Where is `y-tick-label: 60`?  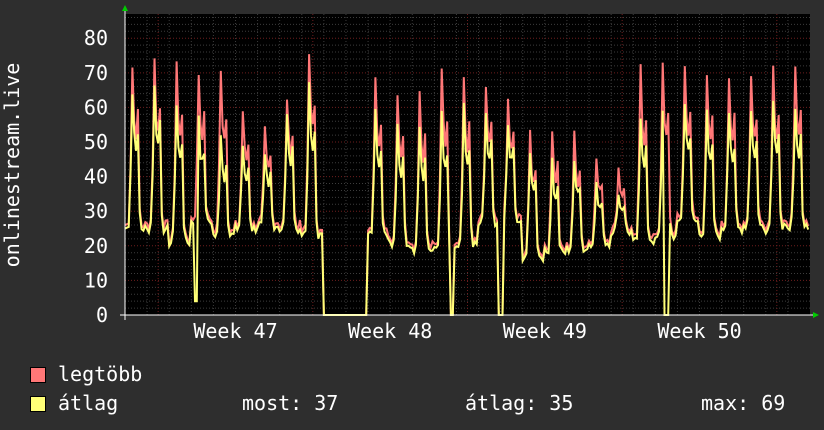
y-tick-label: 60 is located at coordinates (96, 107).